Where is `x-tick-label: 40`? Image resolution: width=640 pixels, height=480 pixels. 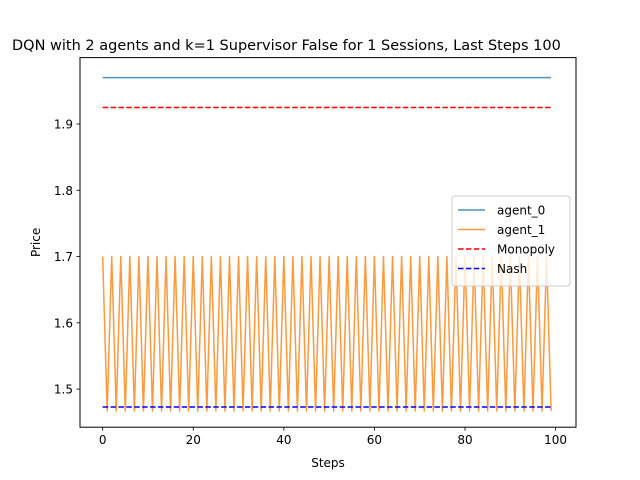 x-tick-label: 40 is located at coordinates (283, 440).